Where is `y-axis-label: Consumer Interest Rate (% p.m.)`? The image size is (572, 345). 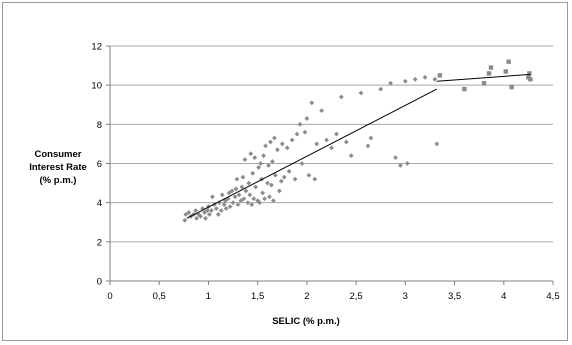
y-axis-label: Consumer Interest Rate (% p.m.) is located at coordinates (58, 167).